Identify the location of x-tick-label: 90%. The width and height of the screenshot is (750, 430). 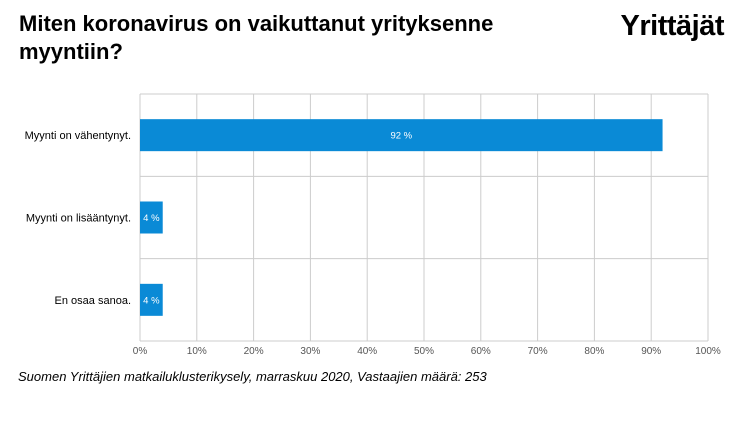
(651, 351).